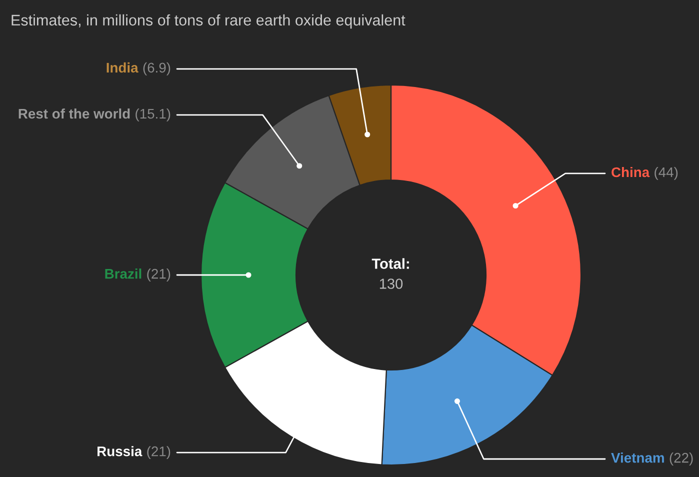 Image resolution: width=699 pixels, height=477 pixels. Describe the element at coordinates (156, 69) in the screenshot. I see `data-label: (6.9)` at that location.